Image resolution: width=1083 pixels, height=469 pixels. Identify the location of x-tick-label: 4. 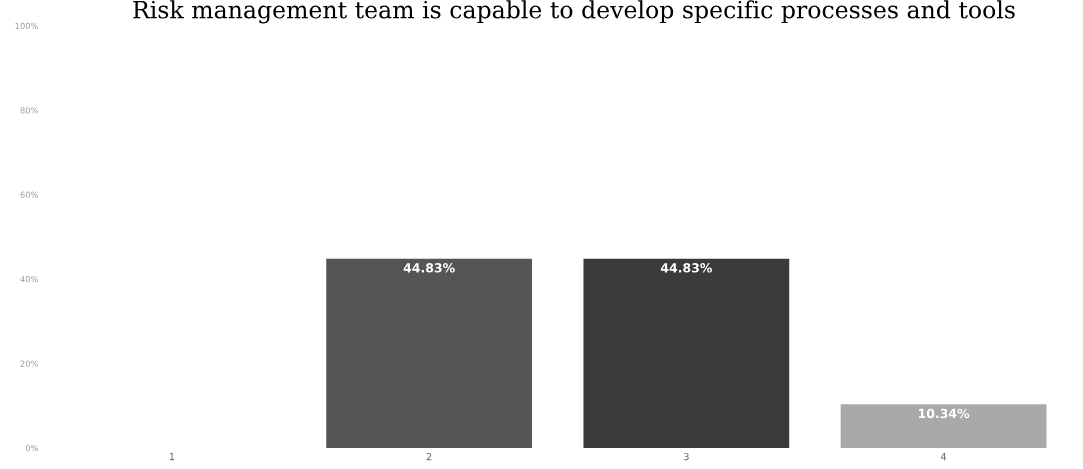
(943, 457).